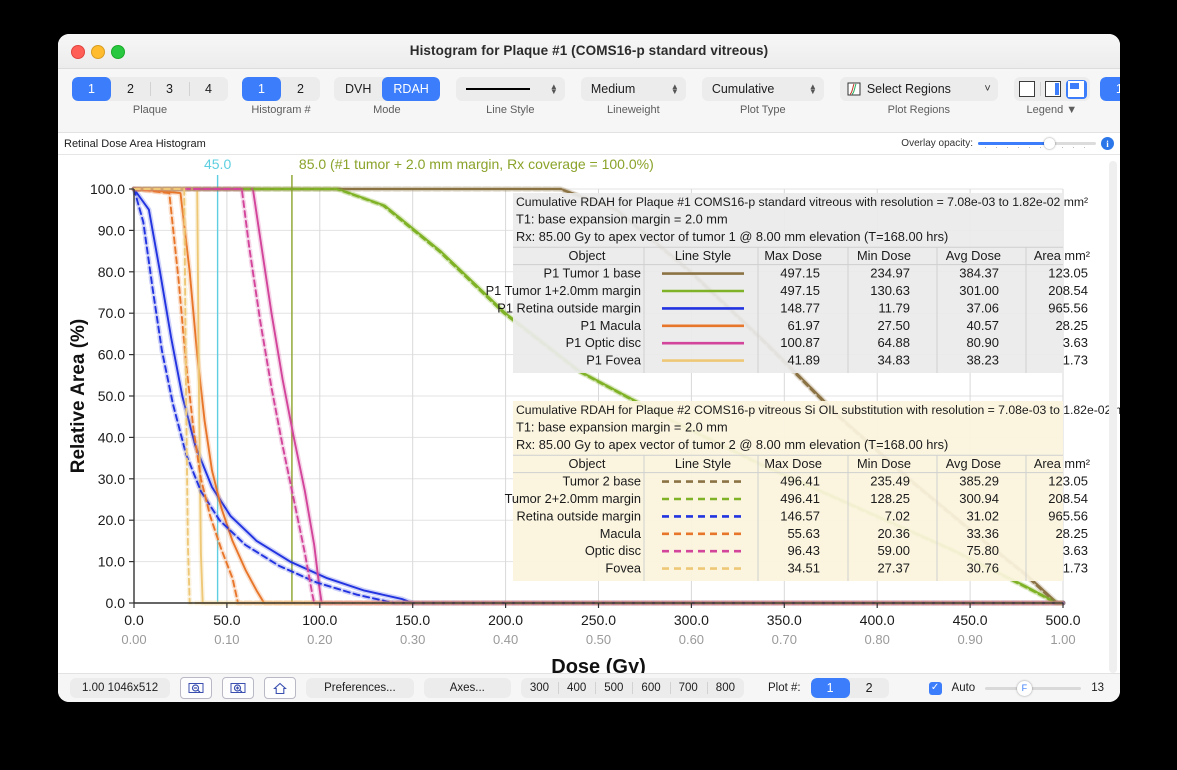 The image size is (1177, 770). What do you see at coordinates (969, 639) in the screenshot?
I see `svg-text: 0.90` at bounding box center [969, 639].